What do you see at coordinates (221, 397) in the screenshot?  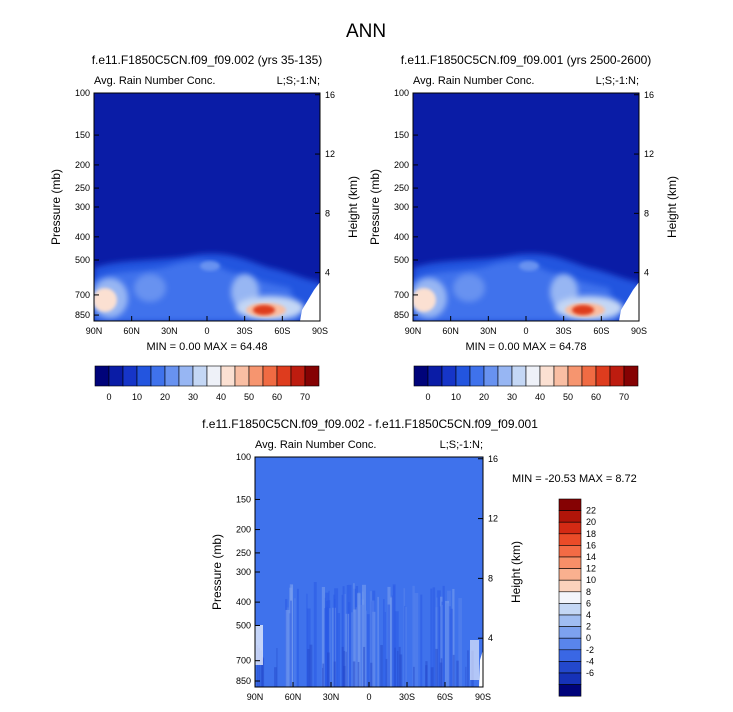 I see `colorbar-label: 40` at bounding box center [221, 397].